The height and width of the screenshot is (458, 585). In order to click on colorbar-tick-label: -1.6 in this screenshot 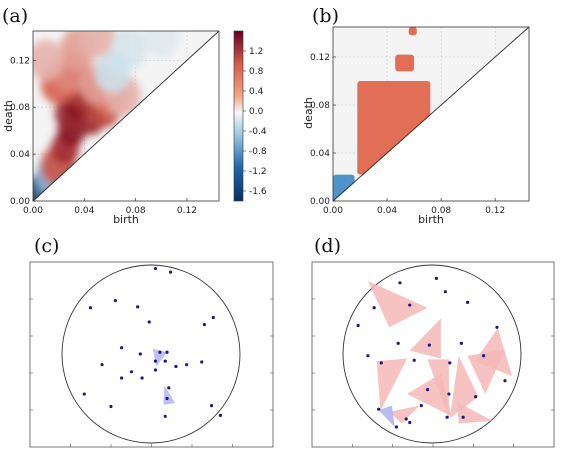, I will do `click(258, 192)`.